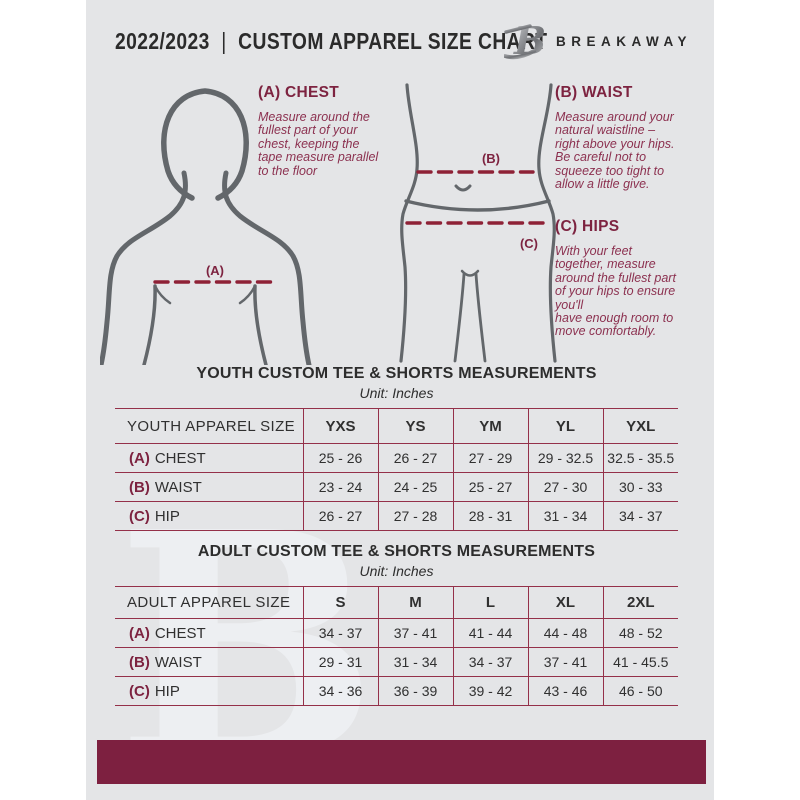 This screenshot has width=800, height=800. I want to click on cell-value: 46 - 50, so click(640, 691).